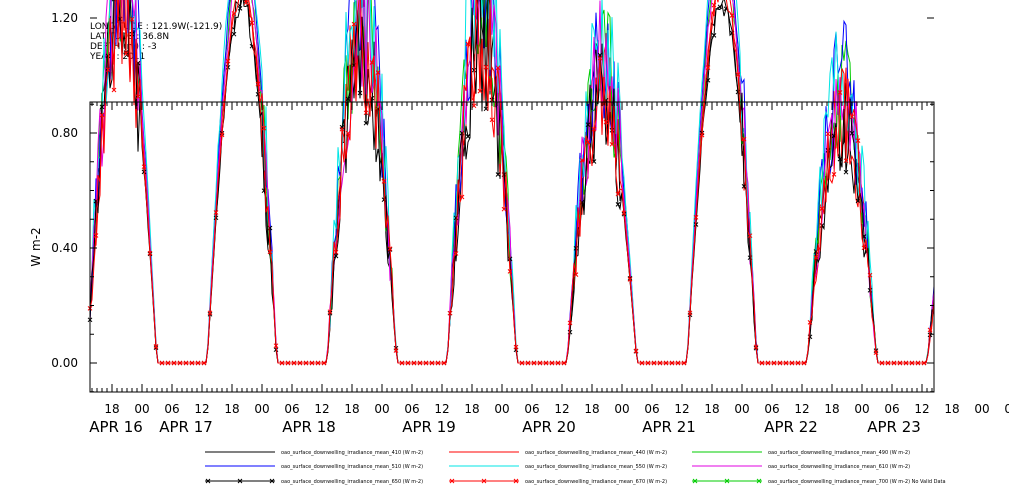  What do you see at coordinates (64, 133) in the screenshot?
I see `y-tick-label: 0.80` at bounding box center [64, 133].